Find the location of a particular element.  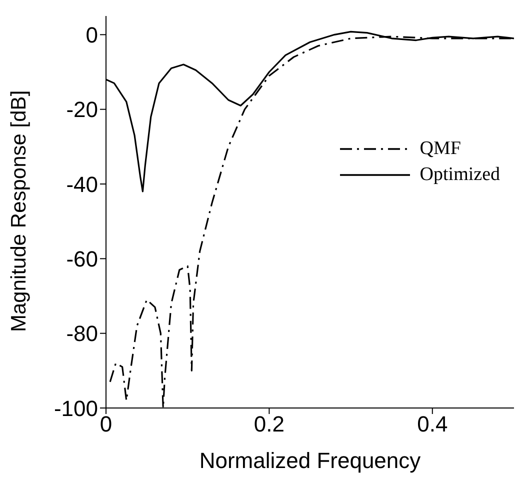

x-tick-label: 0.2 is located at coordinates (269, 424).